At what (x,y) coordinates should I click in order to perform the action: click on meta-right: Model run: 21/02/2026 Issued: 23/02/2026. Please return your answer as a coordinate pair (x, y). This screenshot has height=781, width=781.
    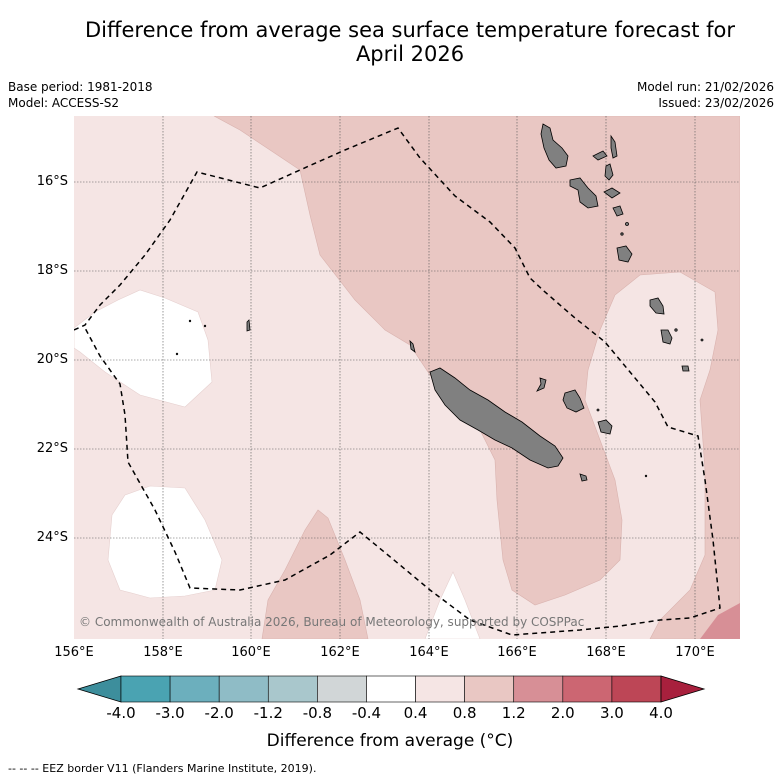
    Looking at the image, I should click on (705, 95).